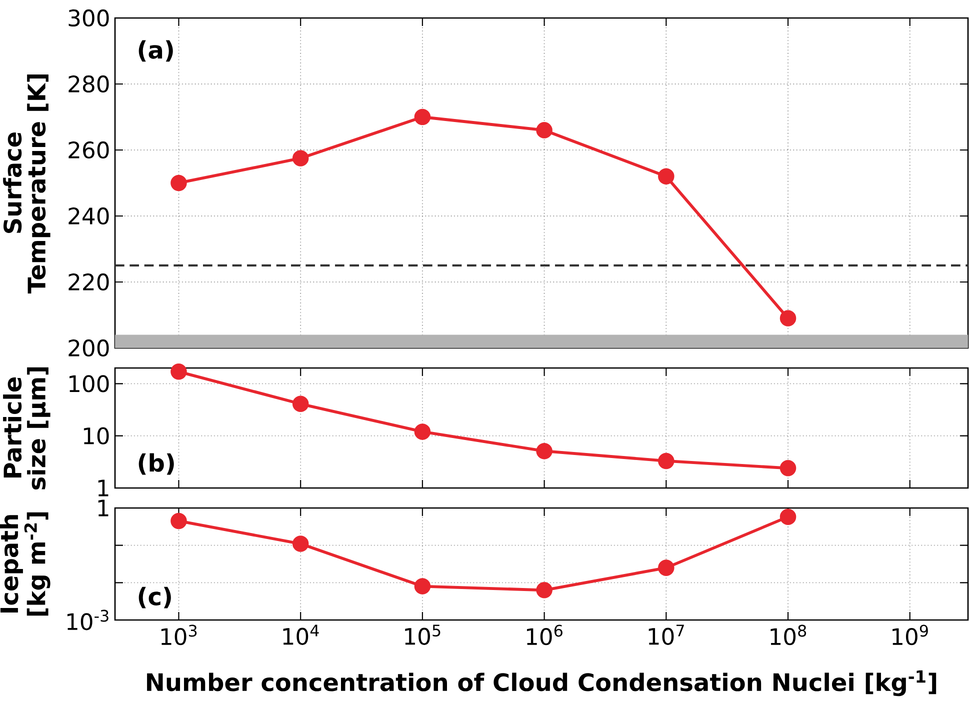  I want to click on y-tick-label: 240, so click(88, 216).